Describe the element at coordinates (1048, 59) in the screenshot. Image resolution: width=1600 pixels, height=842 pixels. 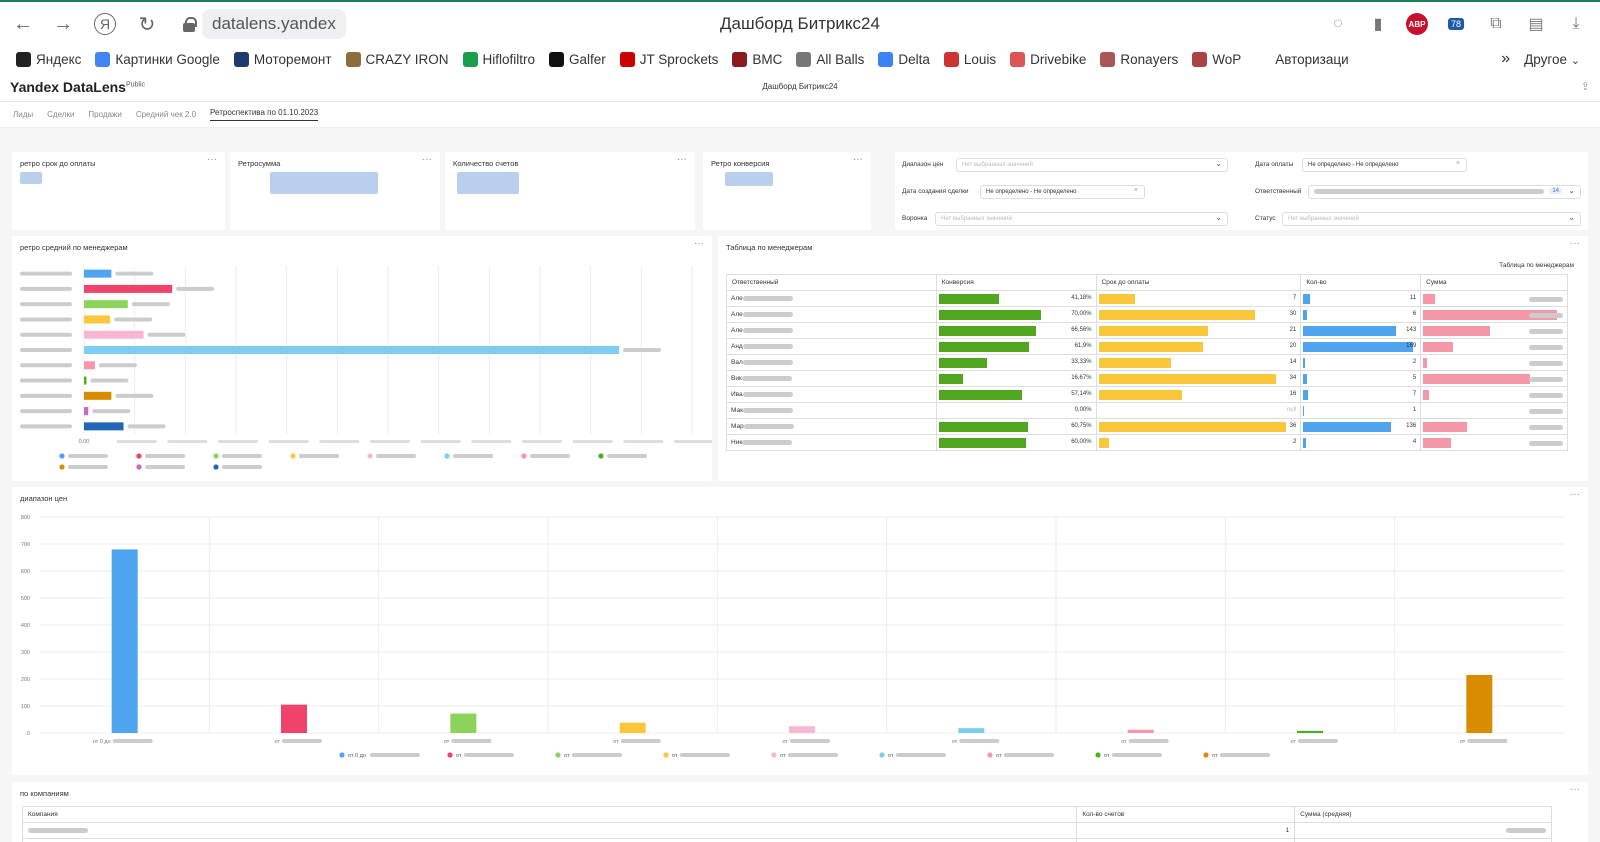
I see `bookmark-item: Drivebike` at that location.